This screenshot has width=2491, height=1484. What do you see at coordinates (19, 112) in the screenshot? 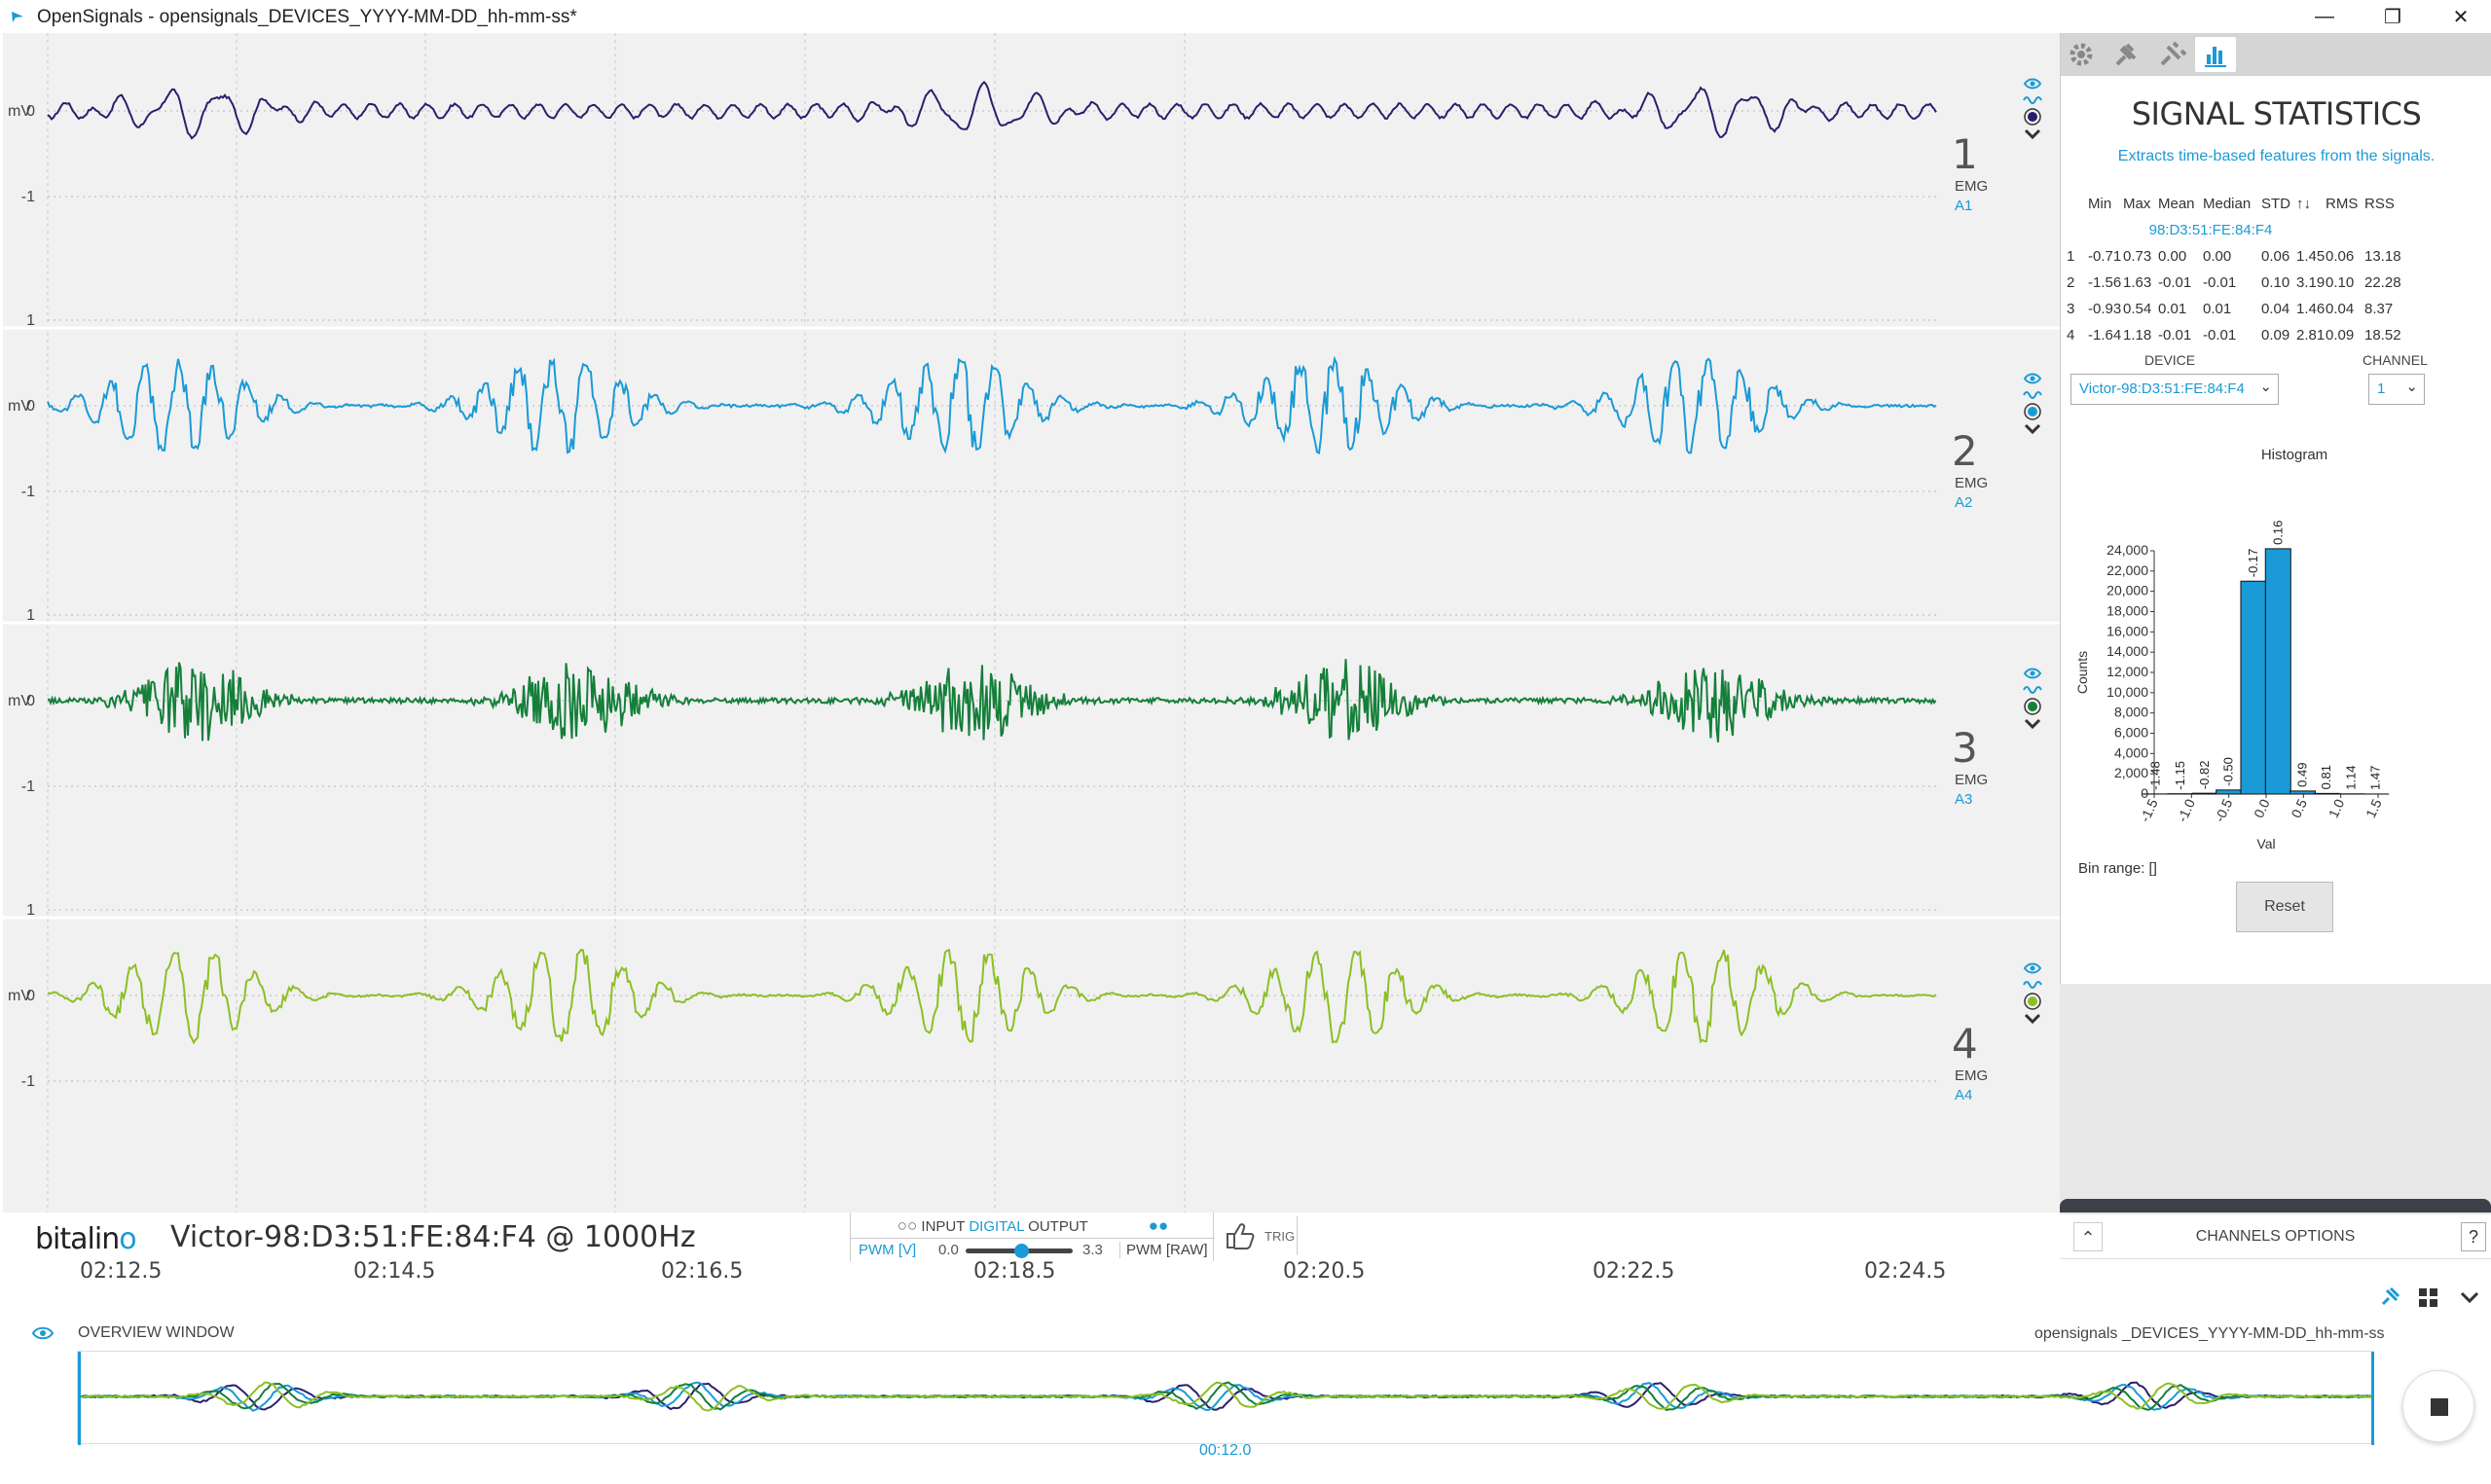
I see `y-unit-label: mV` at bounding box center [19, 112].